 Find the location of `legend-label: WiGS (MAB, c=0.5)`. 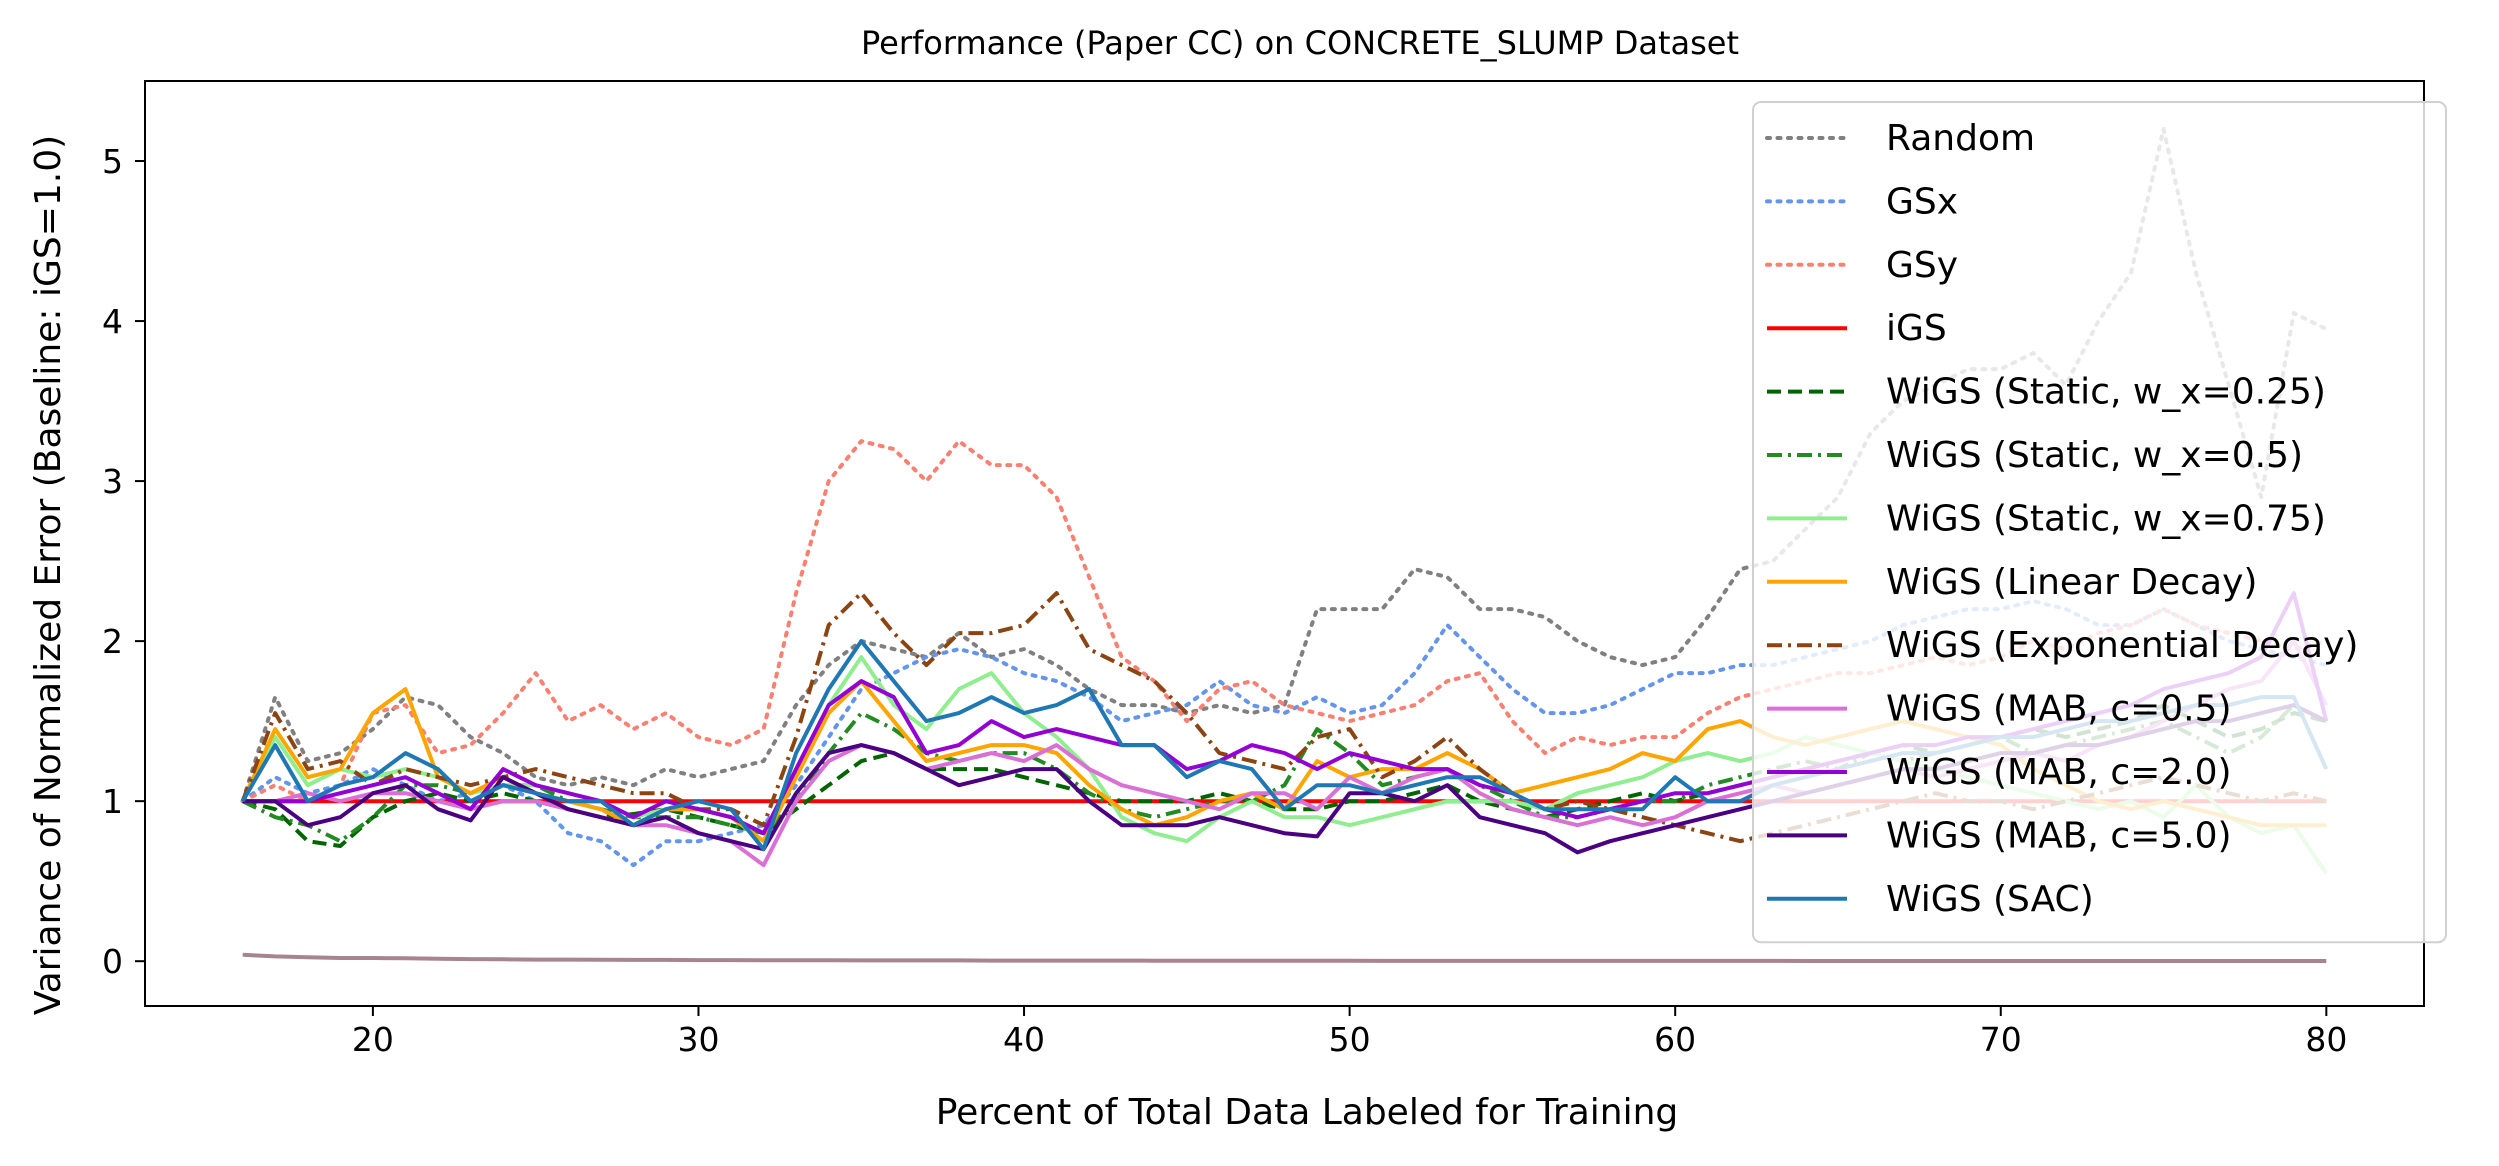

legend-label: WiGS (MAB, c=0.5) is located at coordinates (2059, 709).